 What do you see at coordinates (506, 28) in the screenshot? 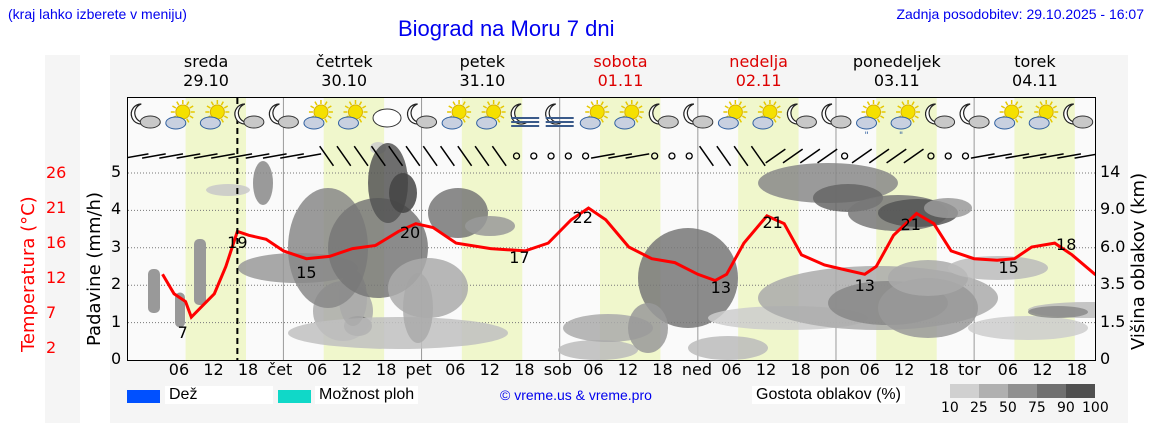
I see `page-title: Biograd na Moru 7 dni` at bounding box center [506, 28].